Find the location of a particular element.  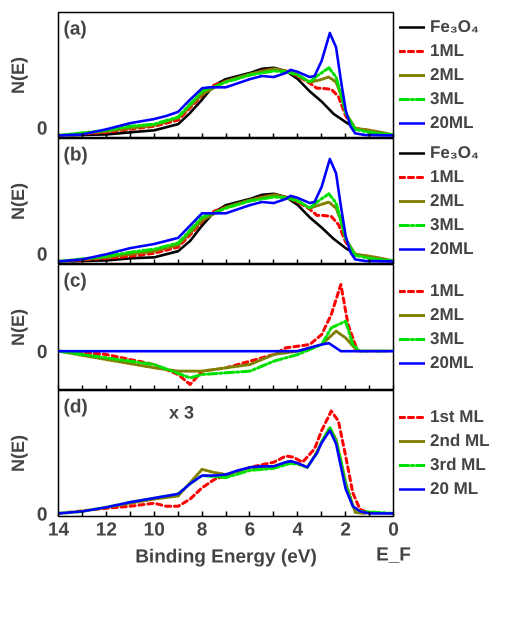

text: 20ML is located at coordinates (452, 249).